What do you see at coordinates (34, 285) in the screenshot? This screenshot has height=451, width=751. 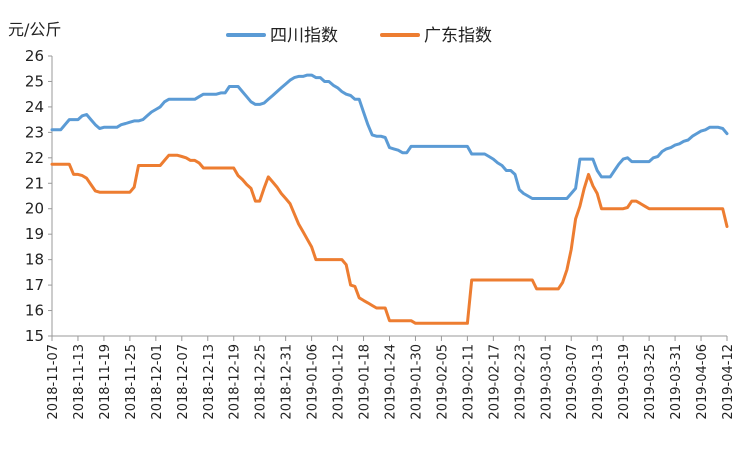 I see `y-tick-label: 17` at bounding box center [34, 285].